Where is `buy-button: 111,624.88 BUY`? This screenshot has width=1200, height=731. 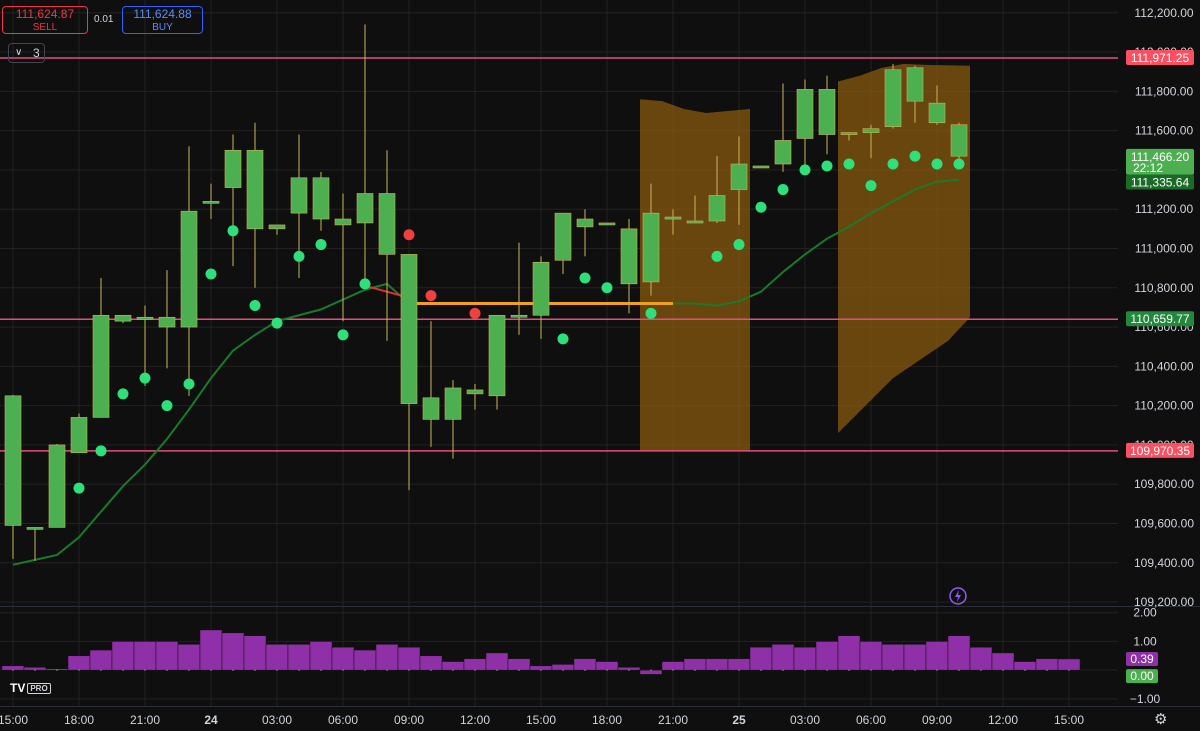 buy-button: 111,624.88 BUY is located at coordinates (162, 20).